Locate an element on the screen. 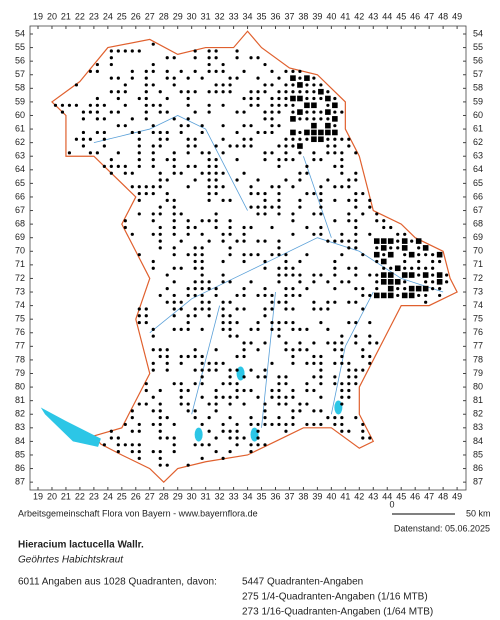 Image resolution: width=500 pixels, height=620 pixels. row-label: 58 is located at coordinates (20, 88).